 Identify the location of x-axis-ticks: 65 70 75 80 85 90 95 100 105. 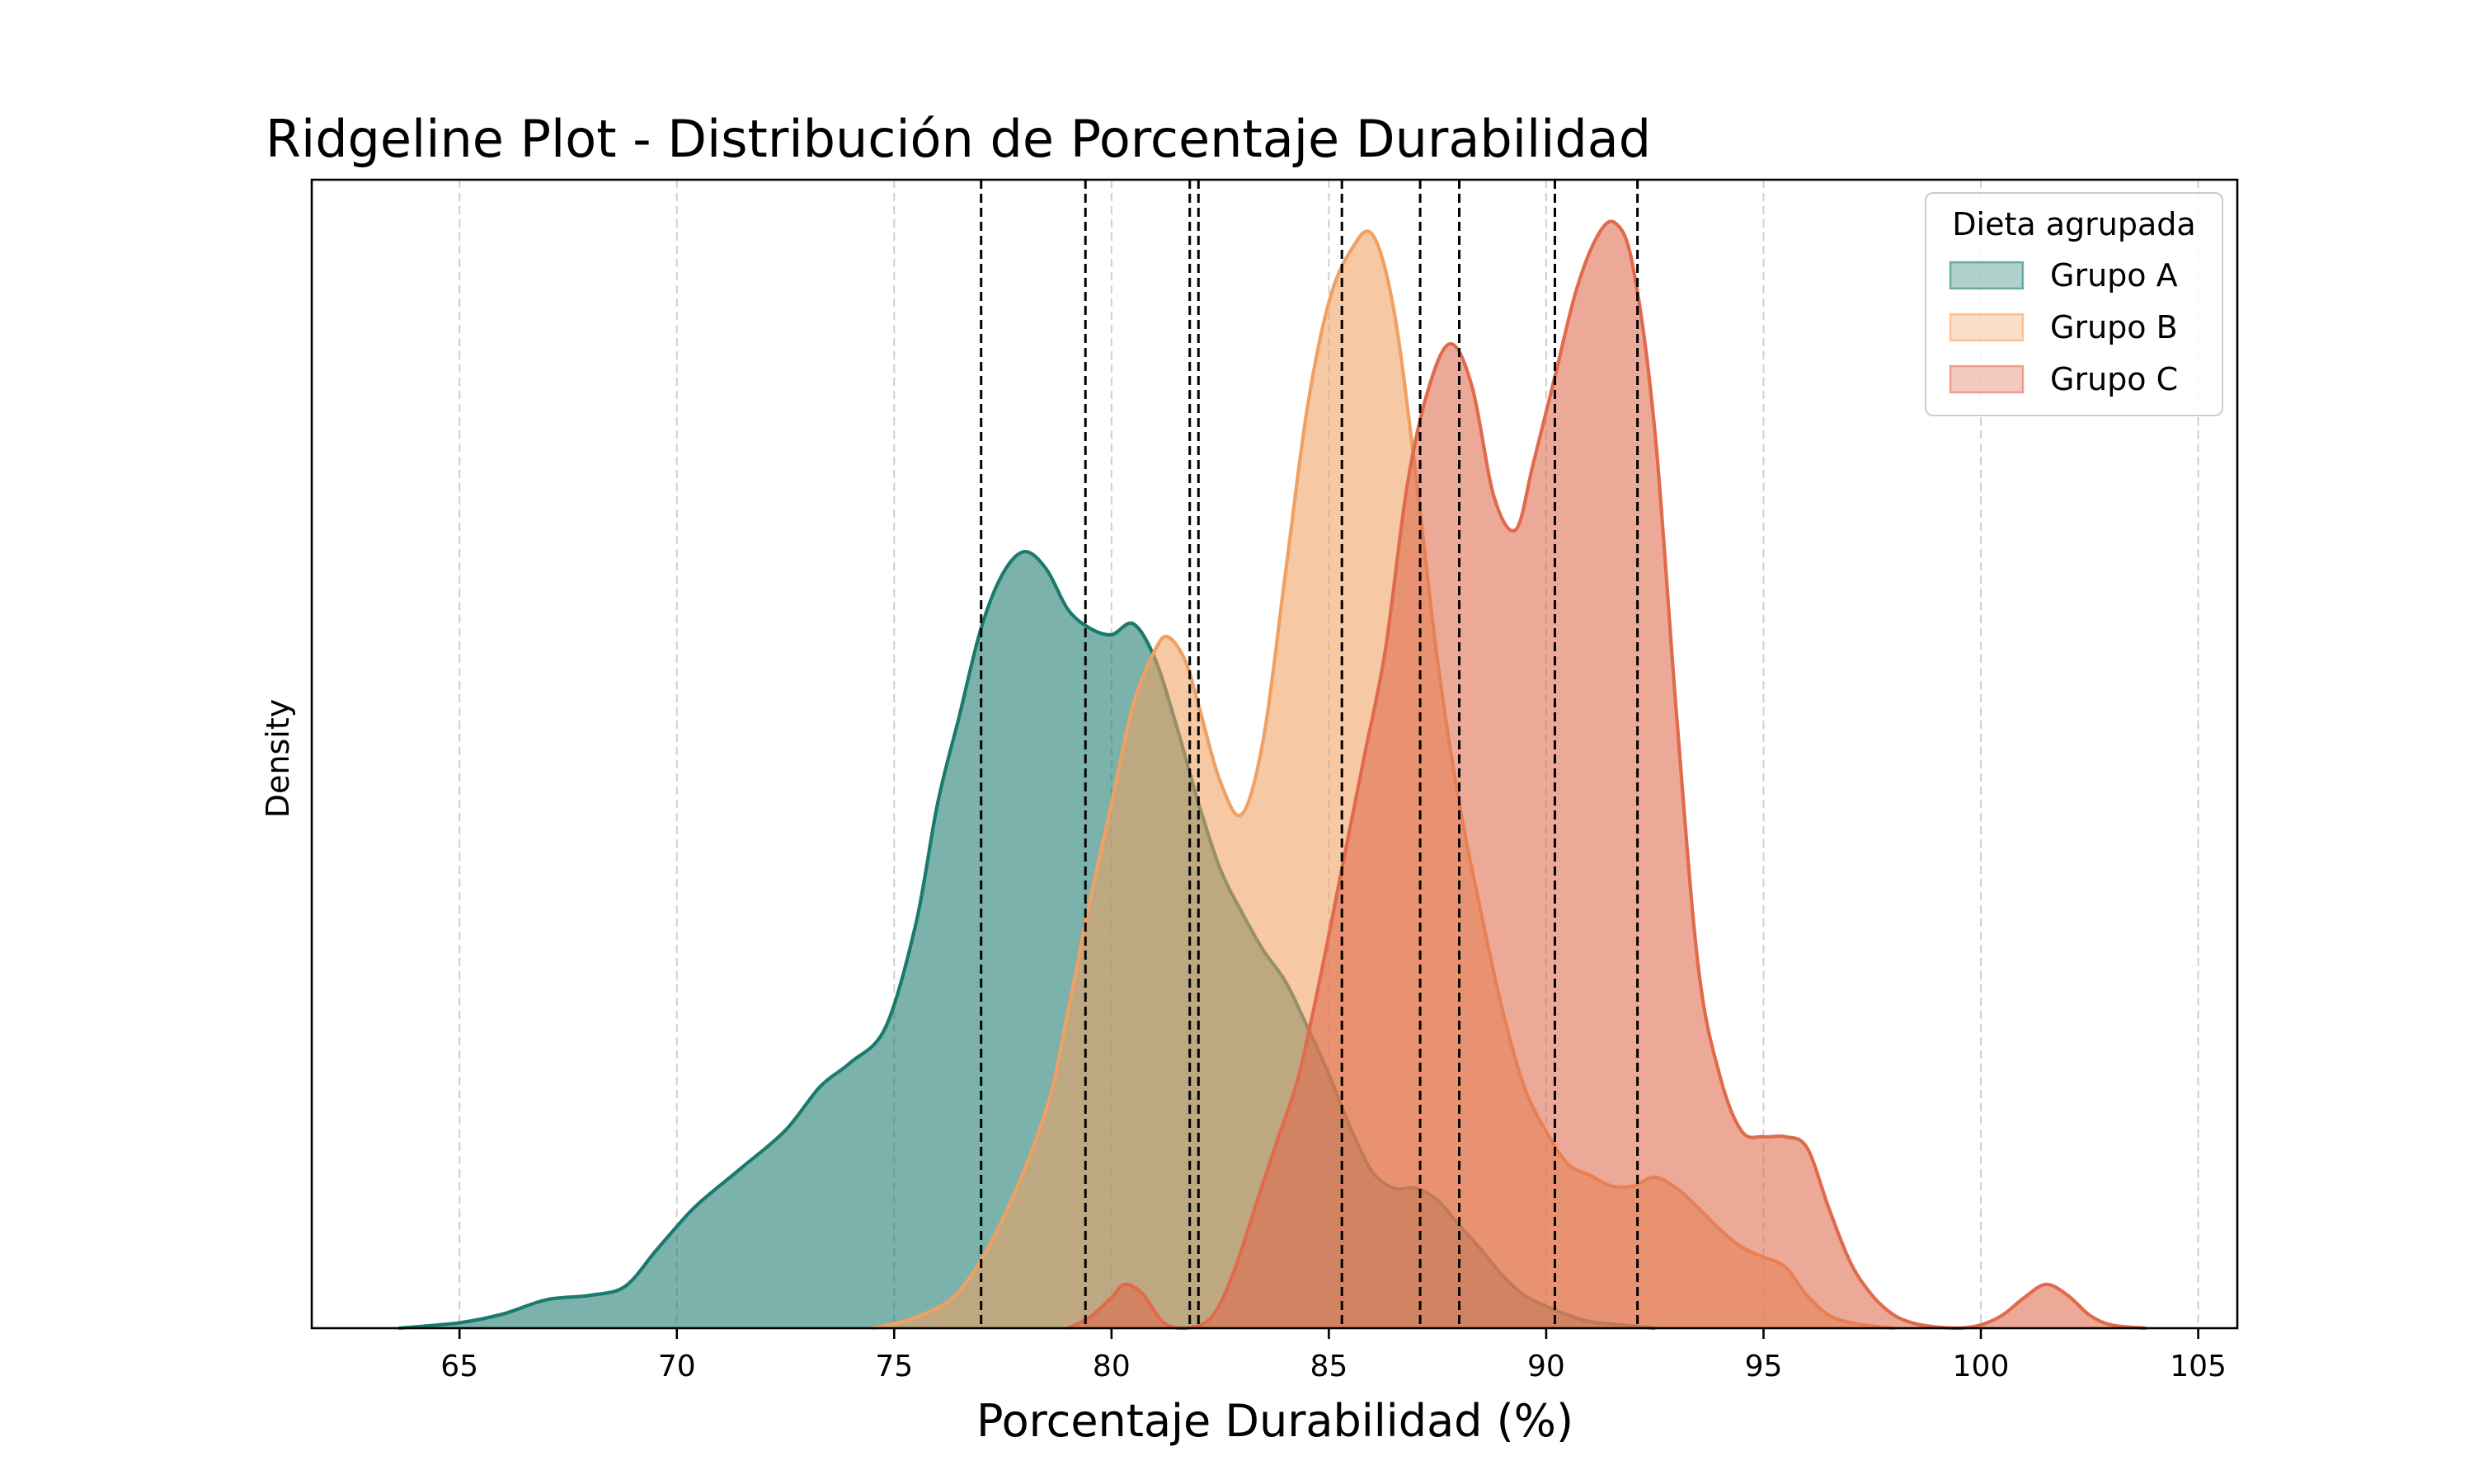
(1333, 1355).